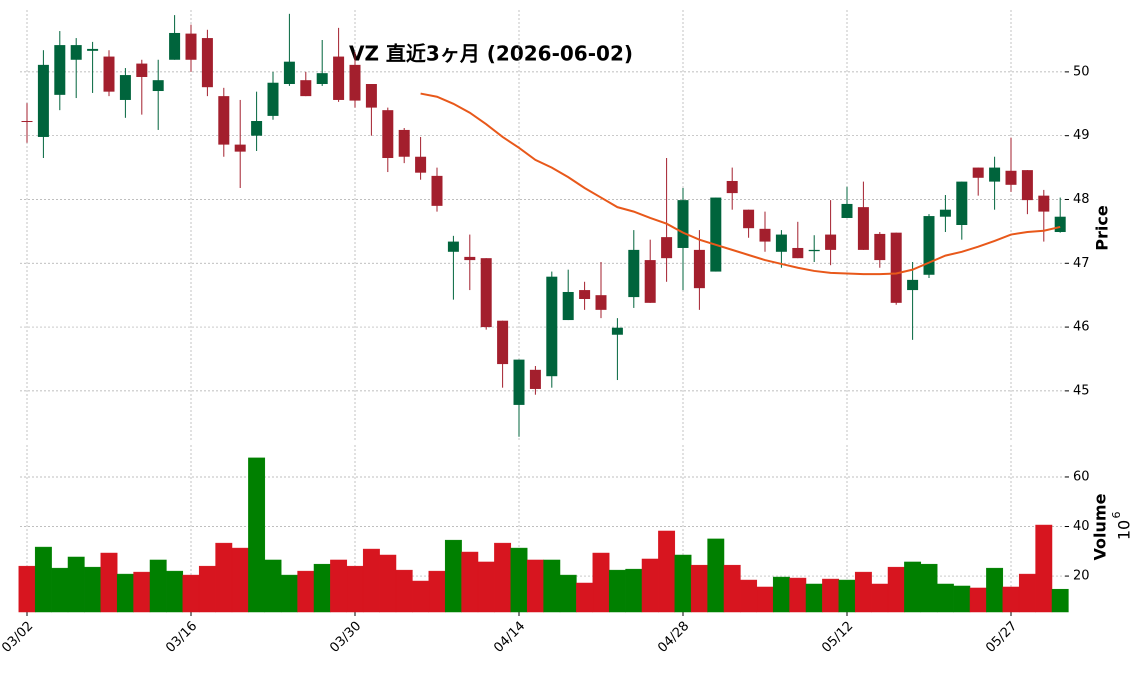 The height and width of the screenshot is (674, 1144). What do you see at coordinates (1081, 476) in the screenshot?
I see `y-tick-label: 60` at bounding box center [1081, 476].